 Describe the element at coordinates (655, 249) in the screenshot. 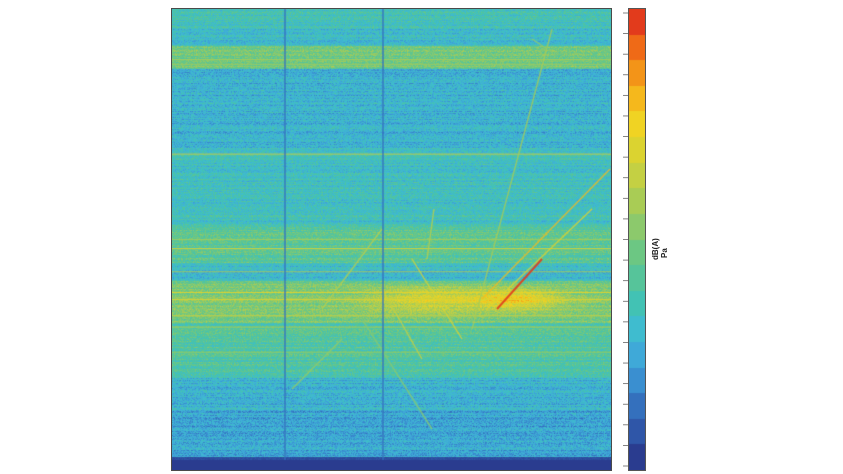

I see `colorbar-unit-label: dB(A)` at that location.